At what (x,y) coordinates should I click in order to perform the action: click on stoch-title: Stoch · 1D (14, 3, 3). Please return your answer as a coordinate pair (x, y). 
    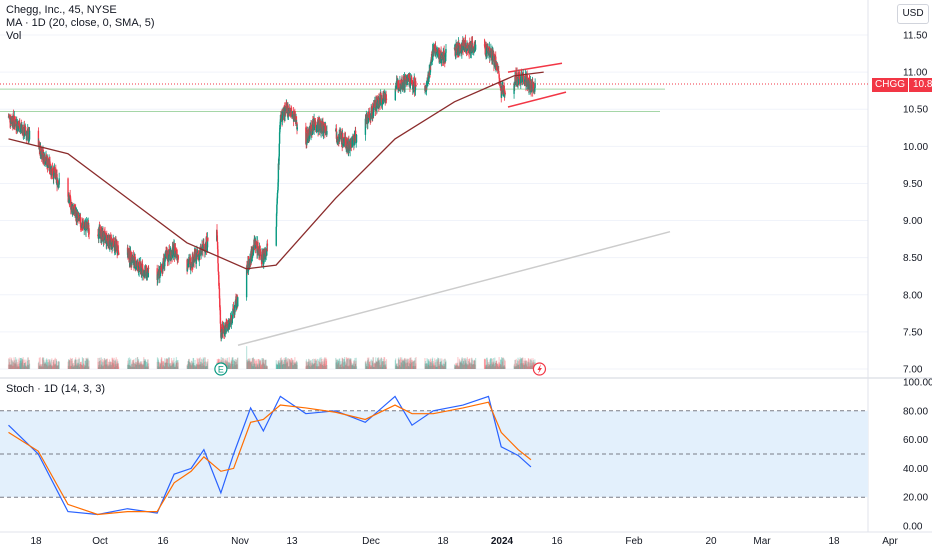
    Looking at the image, I should click on (56, 389).